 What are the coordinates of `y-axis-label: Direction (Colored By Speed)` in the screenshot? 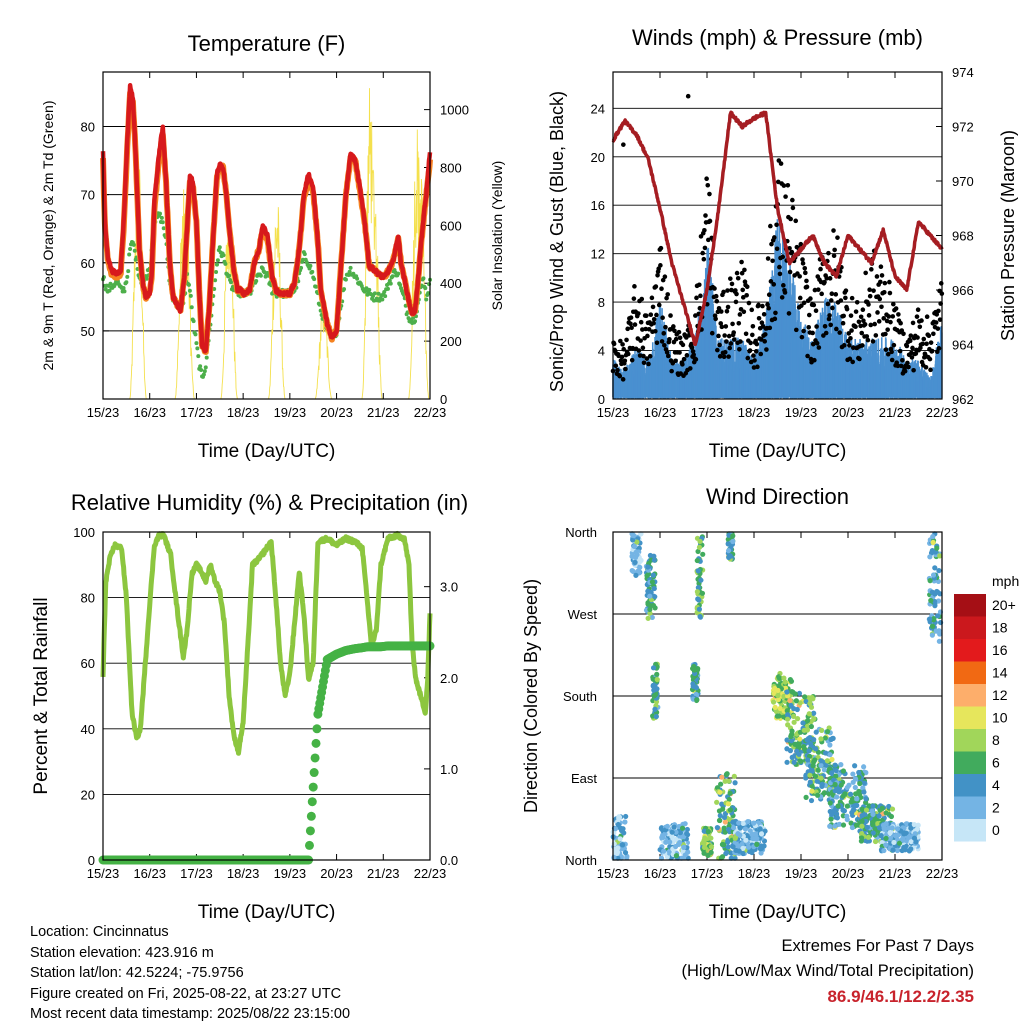 It's located at (531, 696).